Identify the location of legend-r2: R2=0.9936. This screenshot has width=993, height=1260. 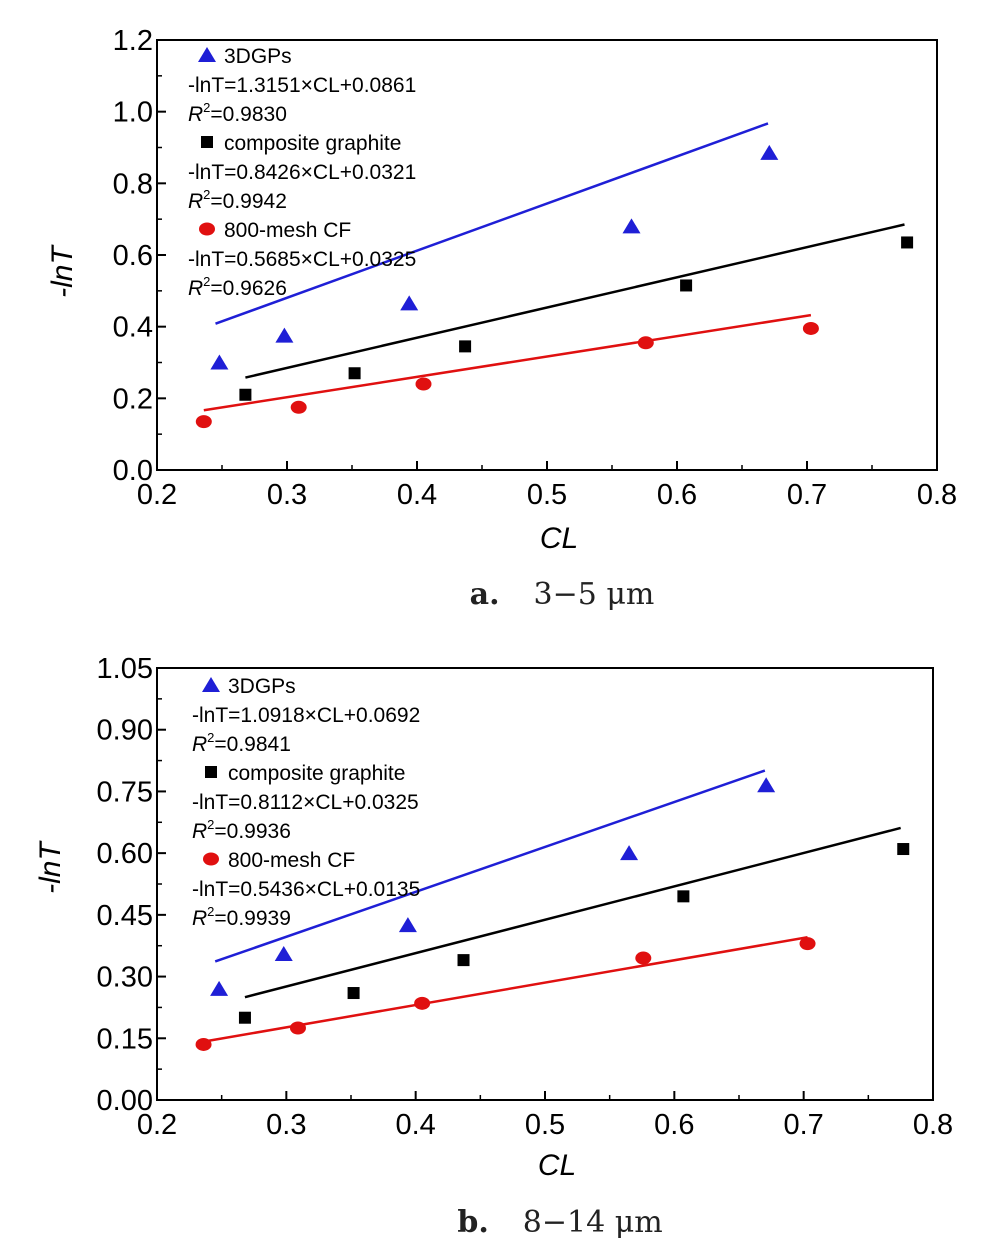
(241, 830).